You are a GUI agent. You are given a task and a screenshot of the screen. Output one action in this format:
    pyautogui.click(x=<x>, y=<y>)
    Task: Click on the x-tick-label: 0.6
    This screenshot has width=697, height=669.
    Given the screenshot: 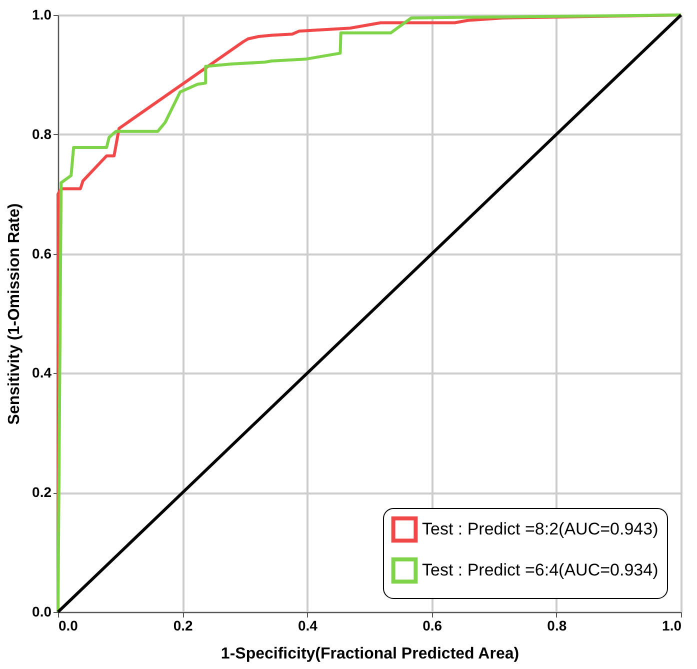 What is the action you would take?
    pyautogui.click(x=432, y=626)
    